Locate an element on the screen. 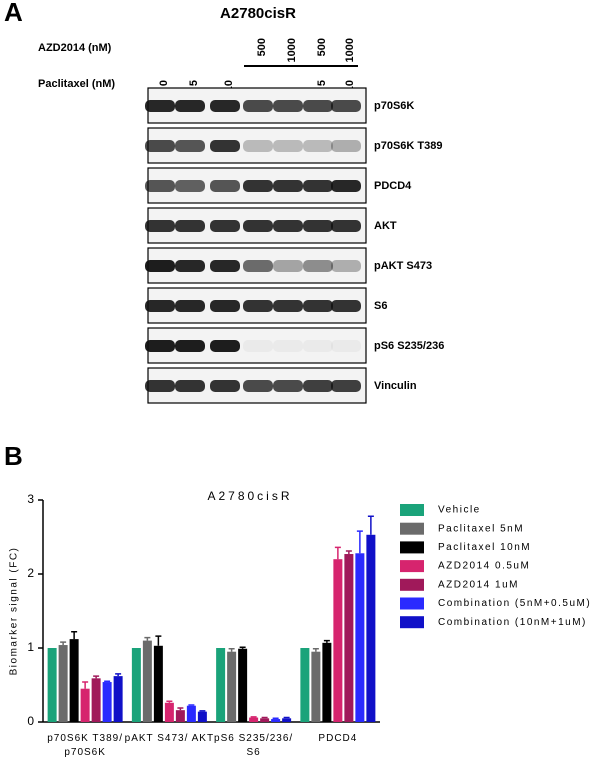  legend-label: Paclitaxel 10nM is located at coordinates (484, 547).